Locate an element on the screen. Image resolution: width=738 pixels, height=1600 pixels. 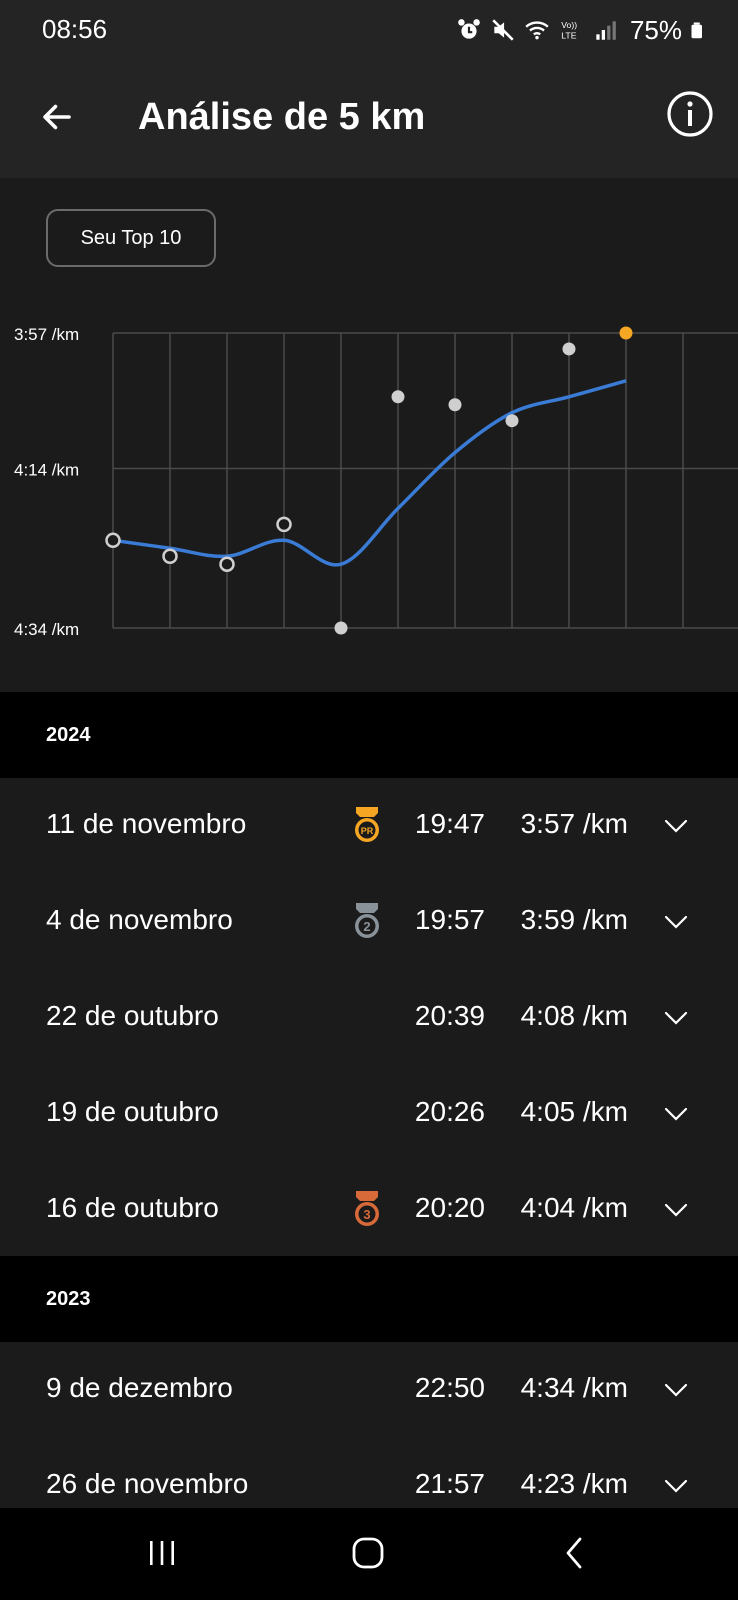
back-button is located at coordinates (57, 117).